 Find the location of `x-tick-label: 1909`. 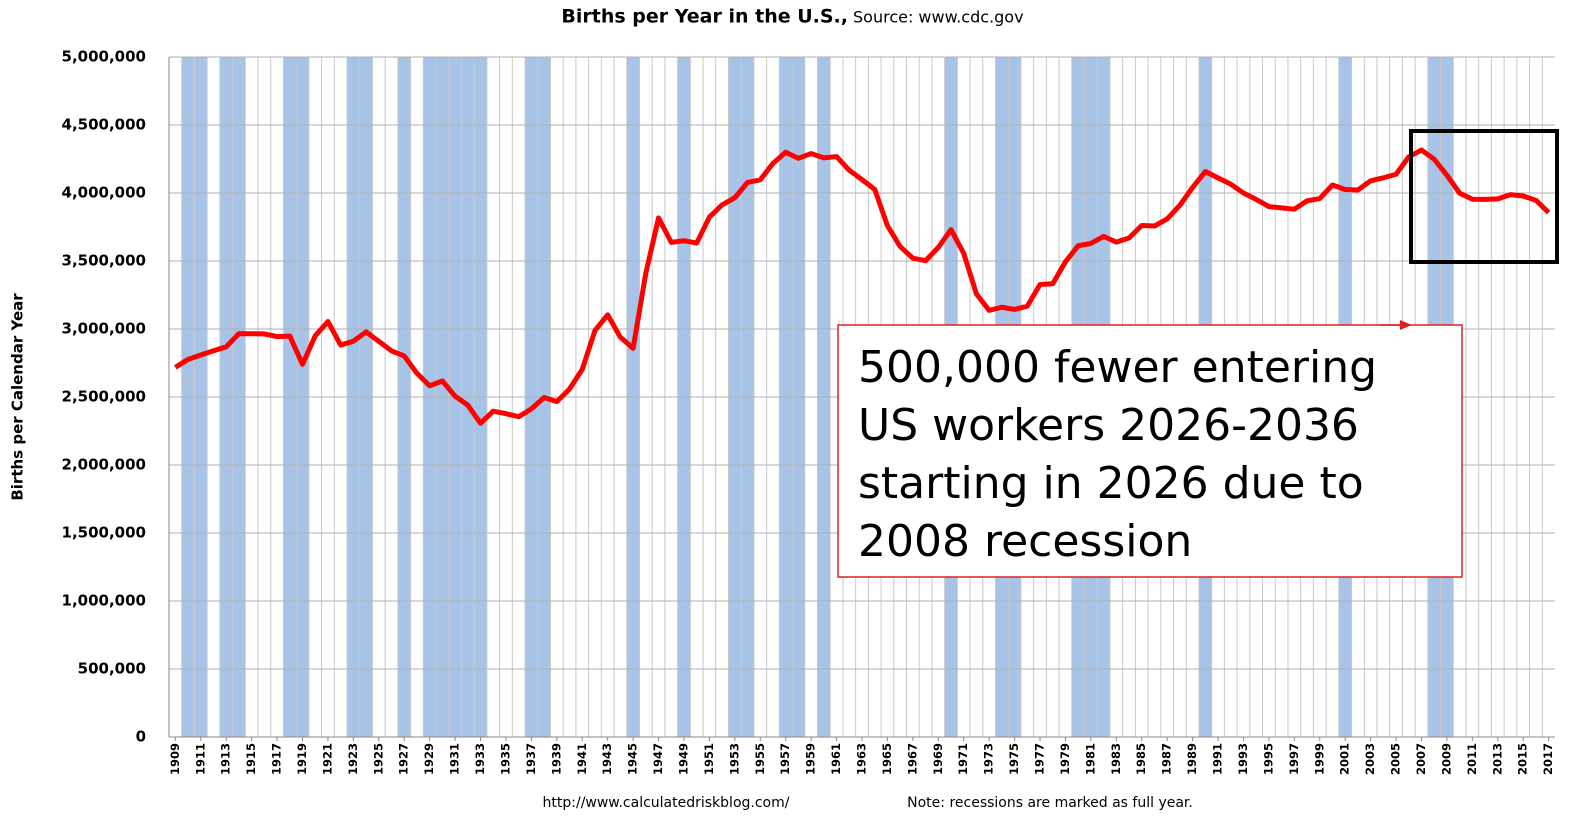

x-tick-label: 1909 is located at coordinates (175, 759).